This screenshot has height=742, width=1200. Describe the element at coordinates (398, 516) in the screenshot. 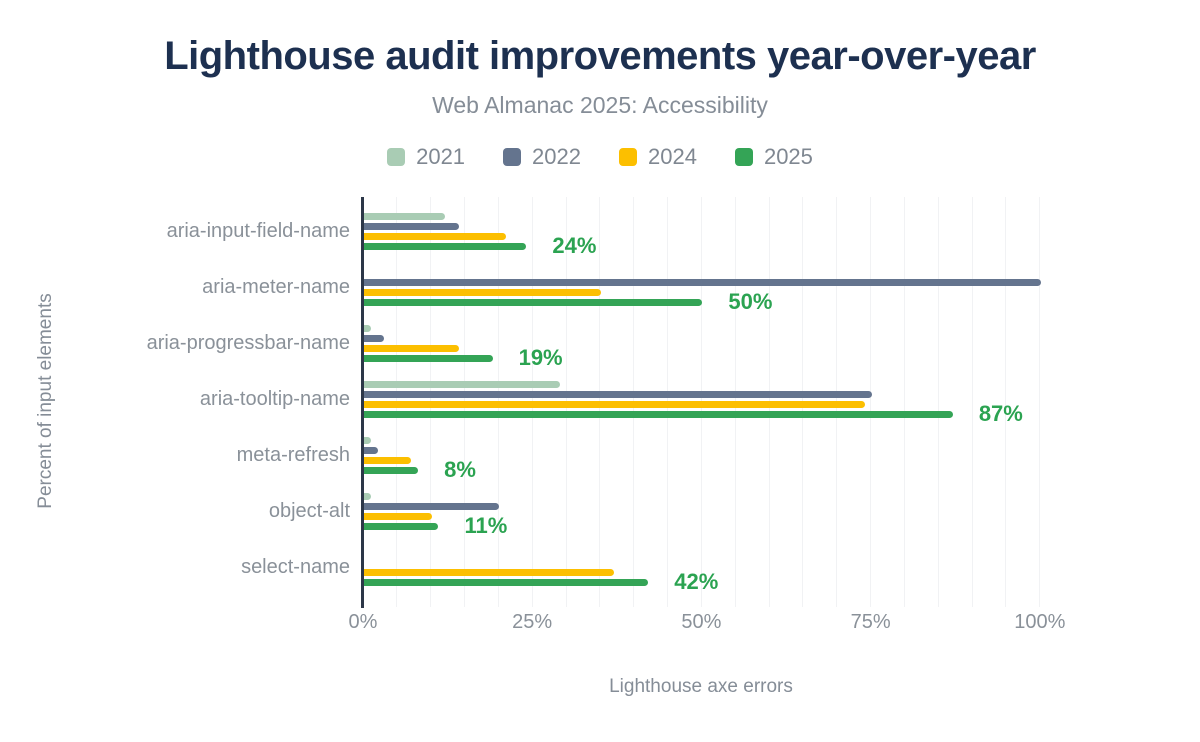

I see `bar-2024-object-alt` at that location.